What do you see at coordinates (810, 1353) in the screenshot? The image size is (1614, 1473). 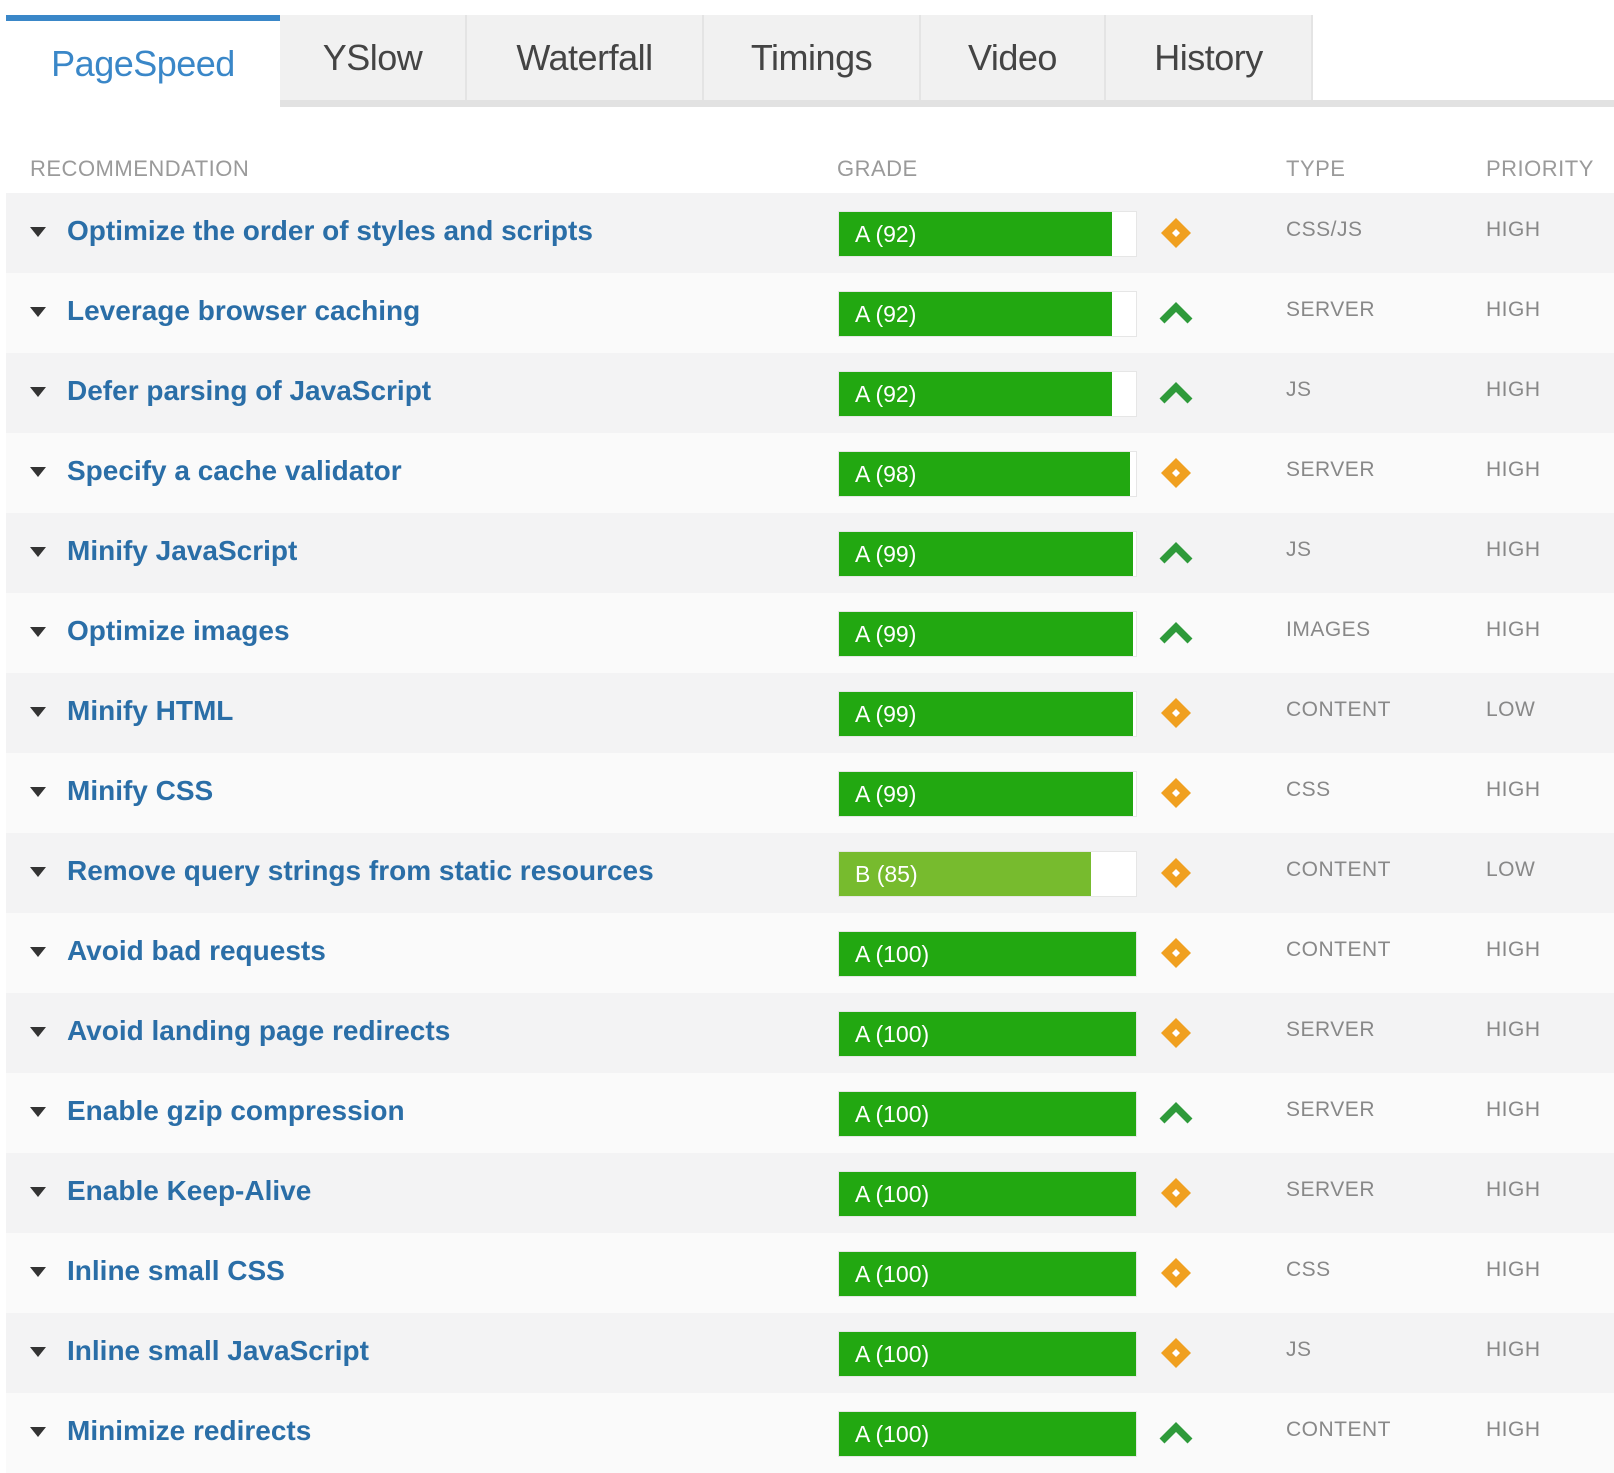 I see `recommendation-row: Inline small JavaScript A (100) JS HIGH` at bounding box center [810, 1353].